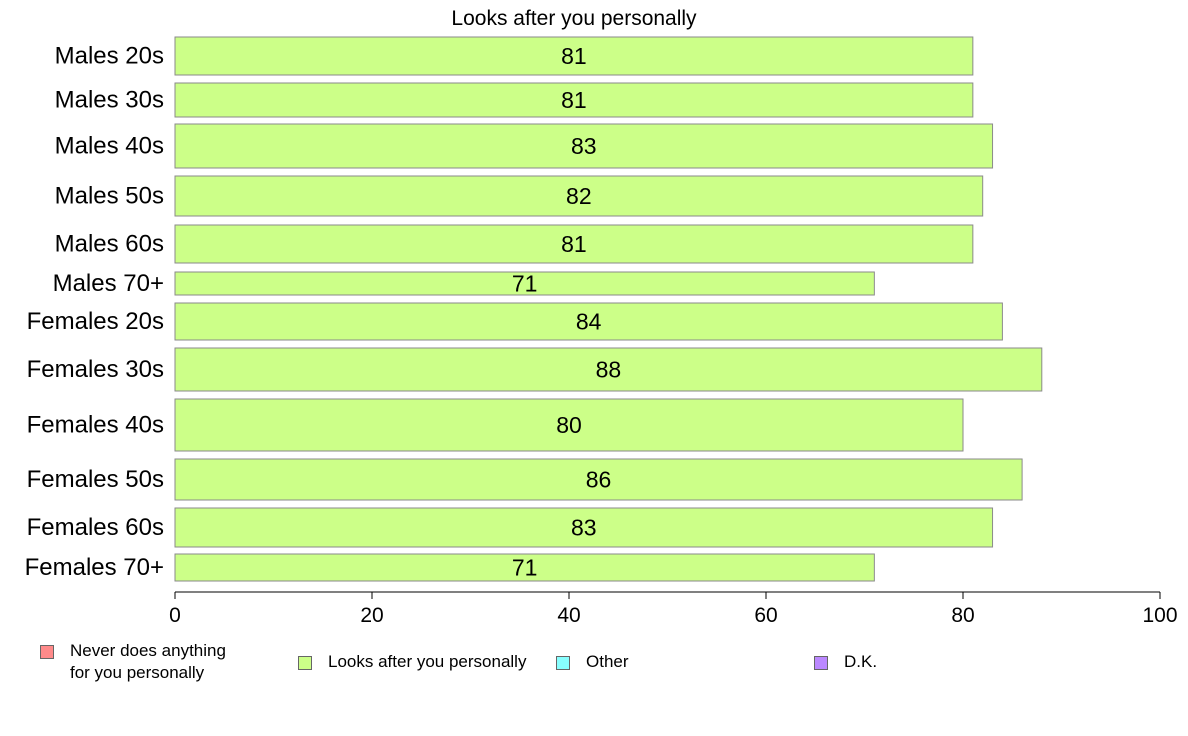 The width and height of the screenshot is (1188, 736). What do you see at coordinates (108, 283) in the screenshot?
I see `category-label: Males 70+` at bounding box center [108, 283].